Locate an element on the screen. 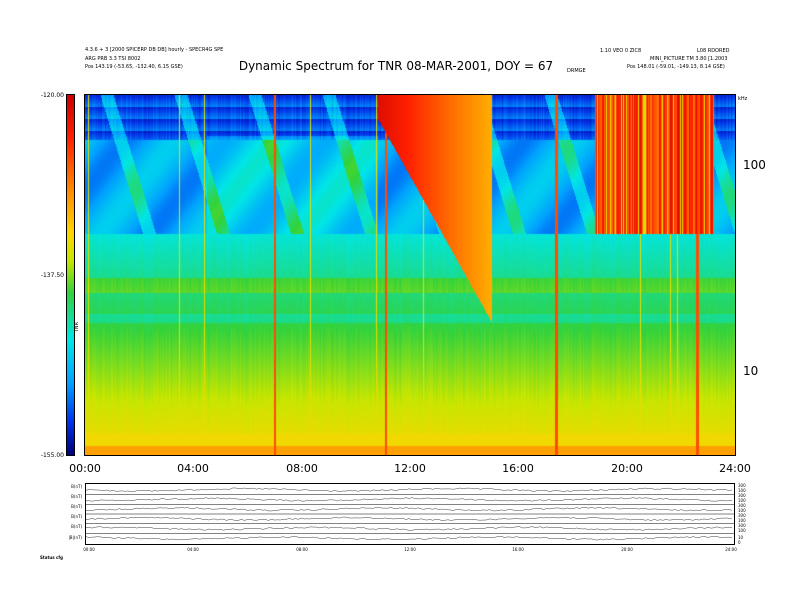 The height and width of the screenshot is (612, 792). y-axis-unit: kHz is located at coordinates (743, 99).